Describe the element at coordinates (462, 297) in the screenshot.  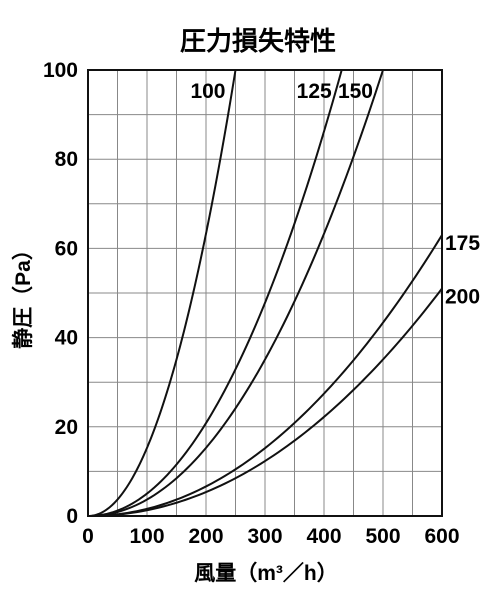
I see `curve-label-200: 200` at that location.